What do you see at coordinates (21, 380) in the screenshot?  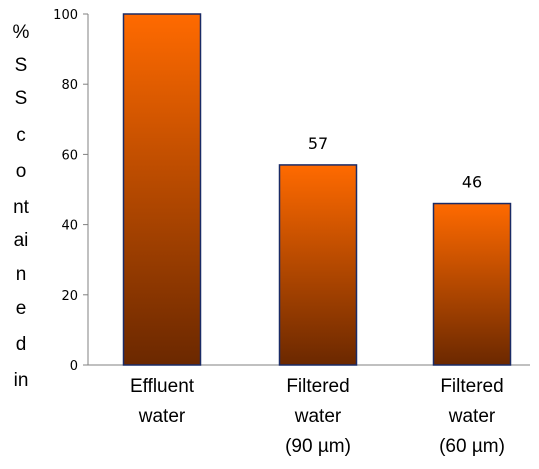 I see `y-axis-label-part: in` at bounding box center [21, 380].